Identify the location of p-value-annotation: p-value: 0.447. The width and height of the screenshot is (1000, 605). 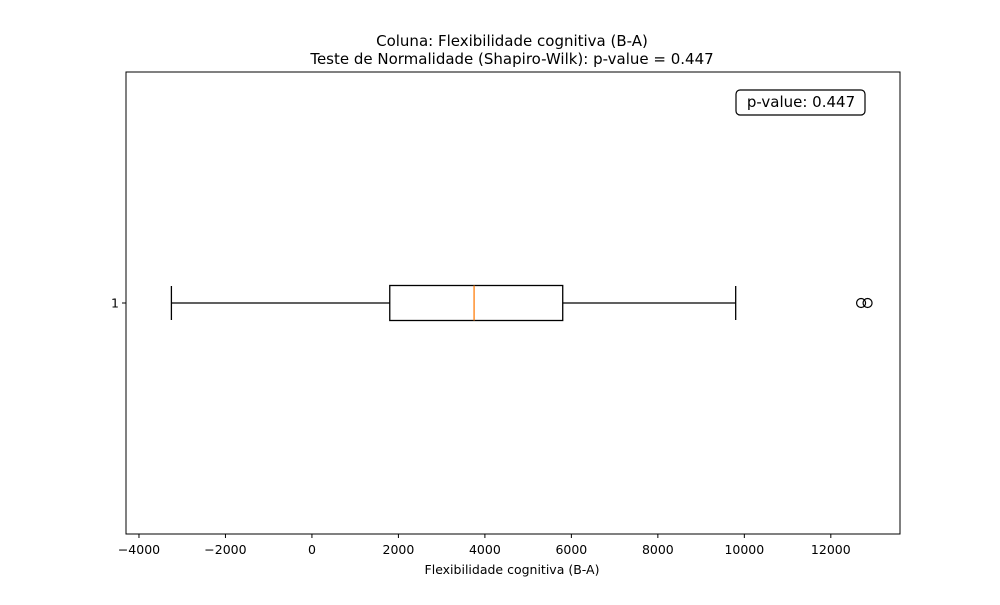
(800, 102).